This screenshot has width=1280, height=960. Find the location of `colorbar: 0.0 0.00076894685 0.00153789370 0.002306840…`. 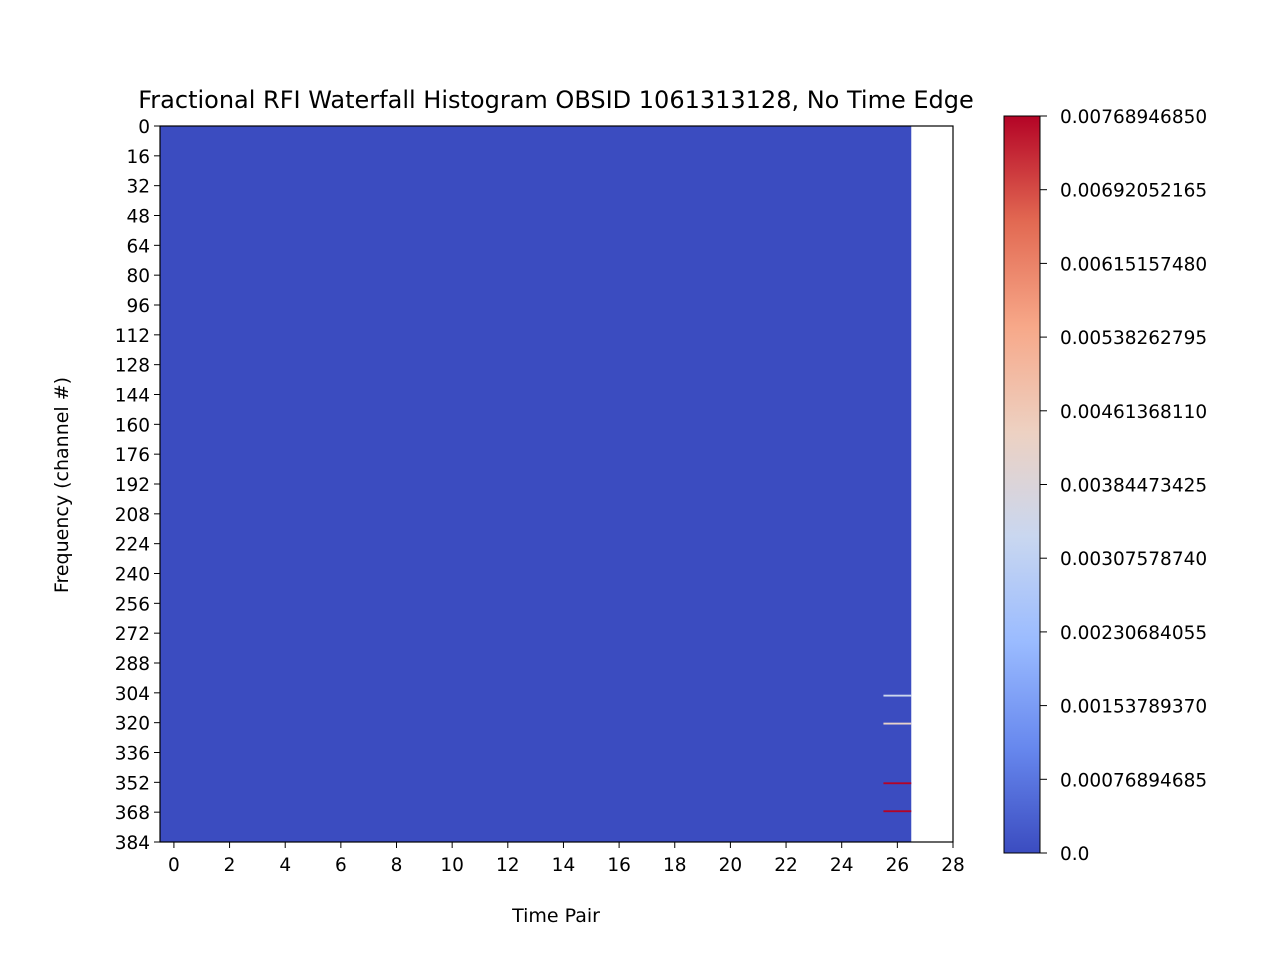

colorbar: 0.0 0.00076894685 0.00153789370 0.002306840… is located at coordinates (1105, 486).